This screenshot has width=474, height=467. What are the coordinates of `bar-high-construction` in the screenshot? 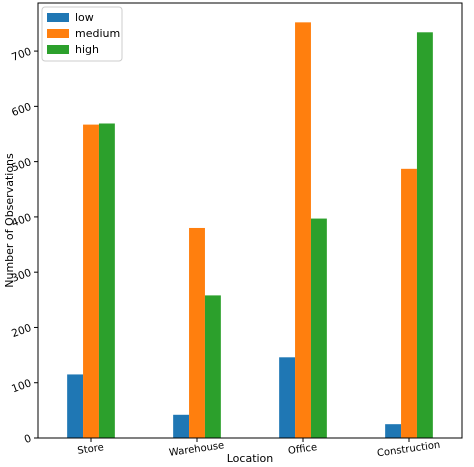 It's located at (424, 235).